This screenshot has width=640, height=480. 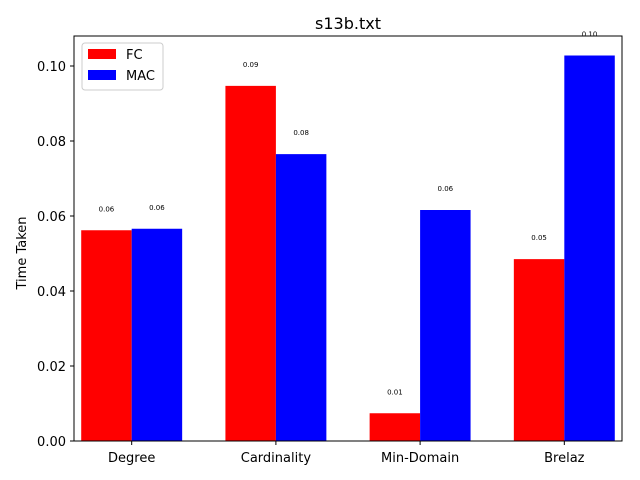 What do you see at coordinates (51, 217) in the screenshot?
I see `y-tick-label-3: 0.06` at bounding box center [51, 217].